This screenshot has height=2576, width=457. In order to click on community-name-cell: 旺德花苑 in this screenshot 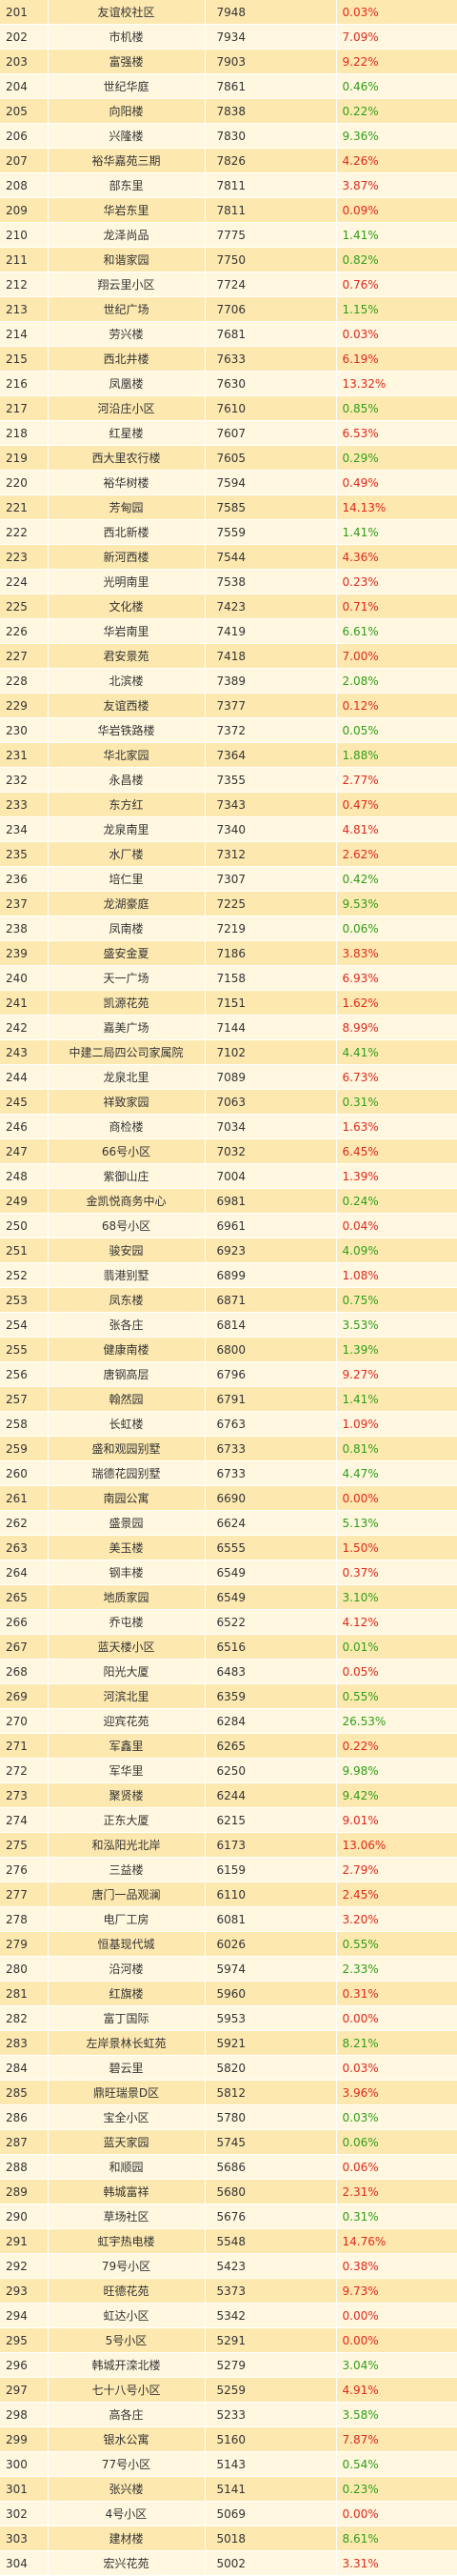, I will do `click(127, 2291)`.